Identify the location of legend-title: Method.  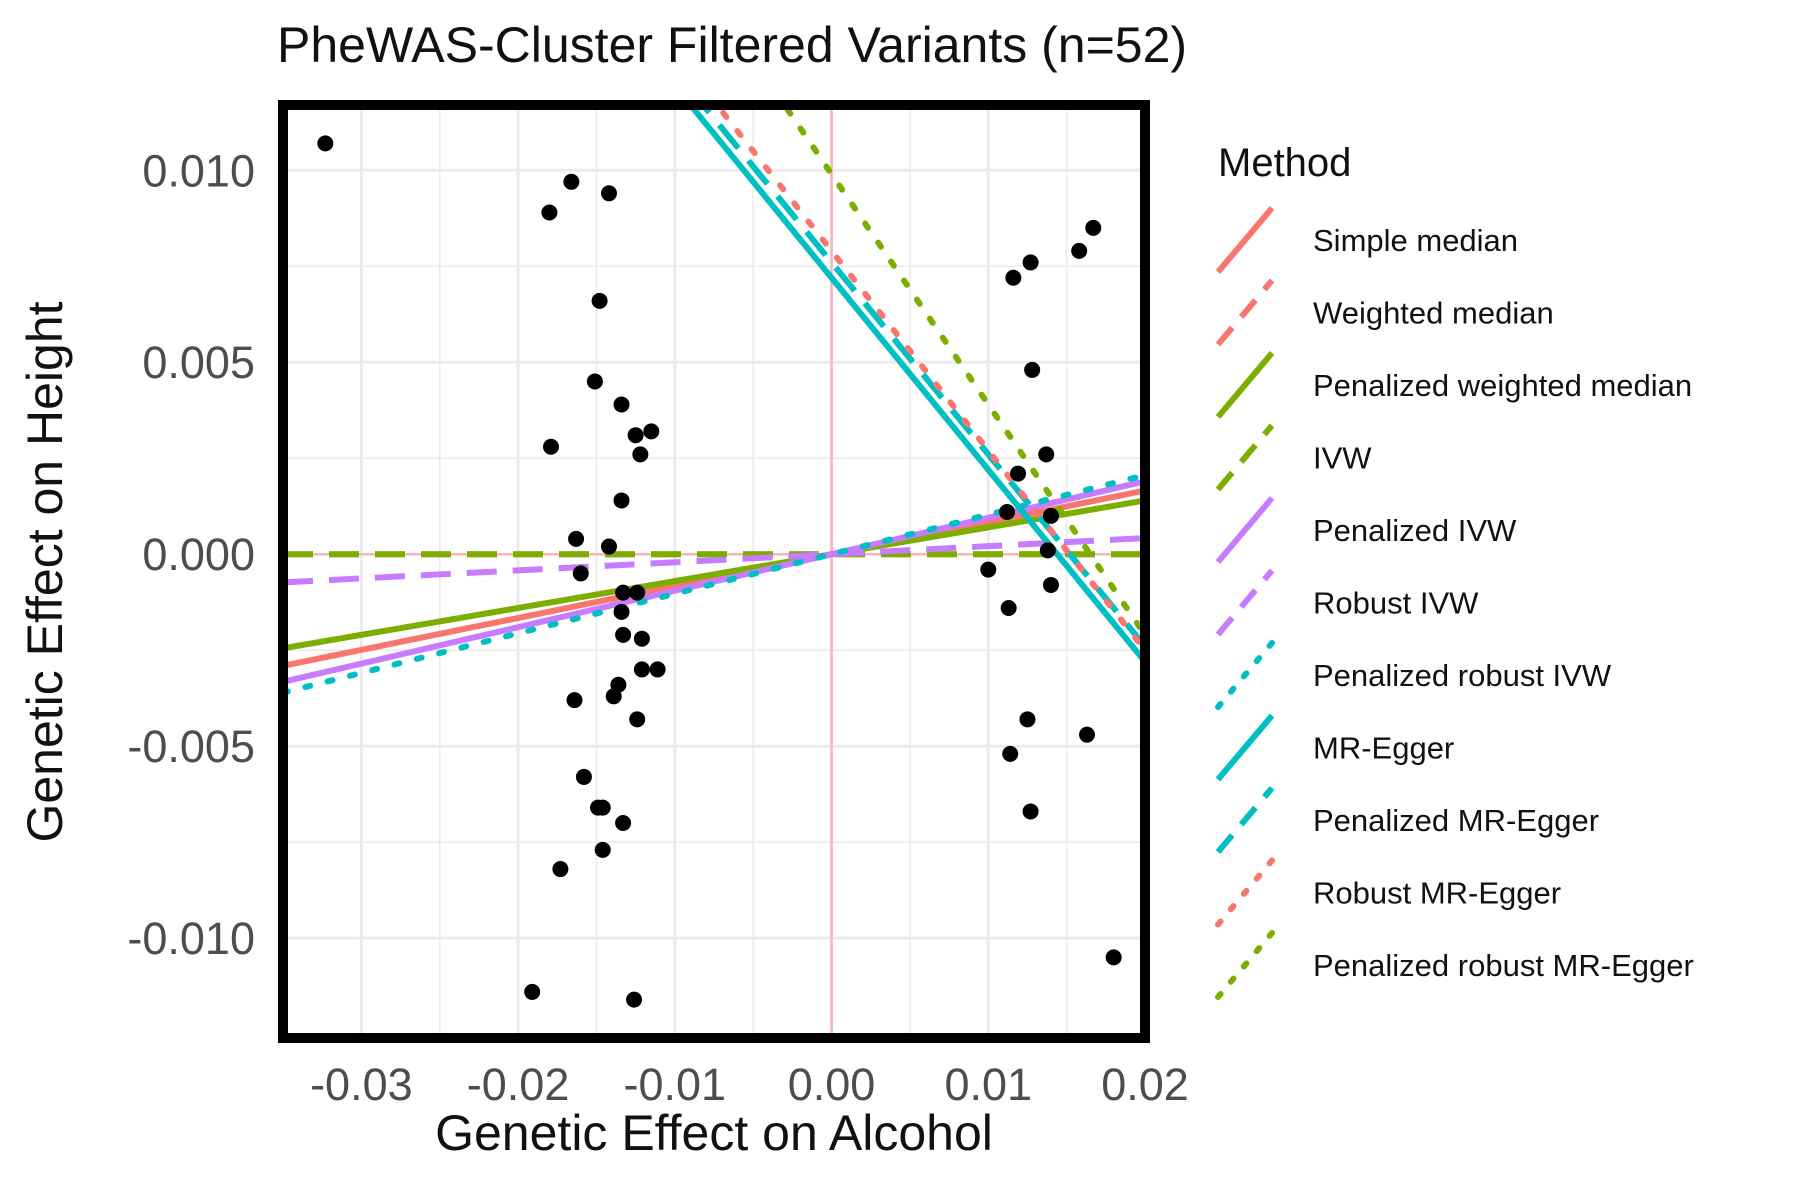
(1284, 163).